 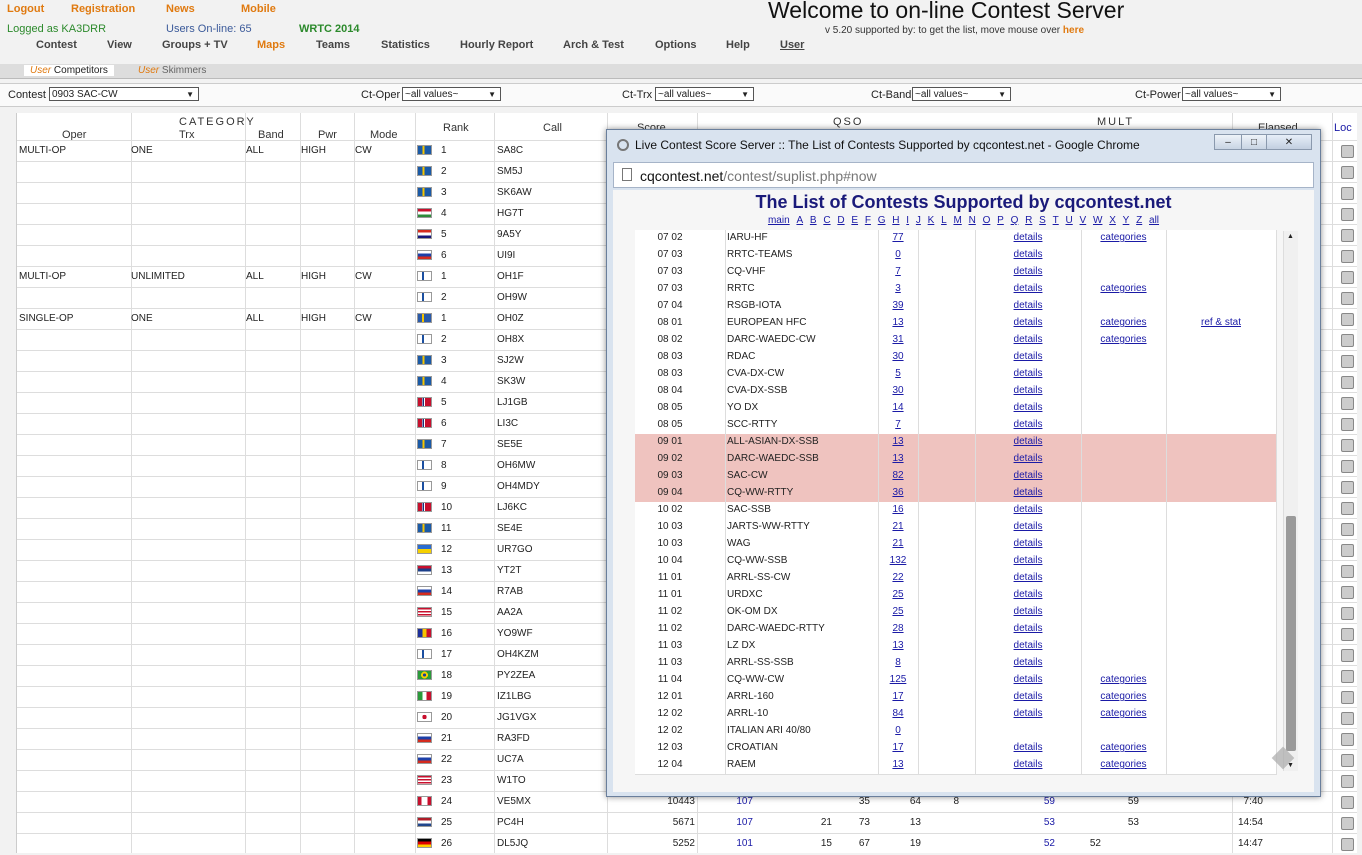 What do you see at coordinates (957, 220) in the screenshot?
I see `letter-link: M` at bounding box center [957, 220].